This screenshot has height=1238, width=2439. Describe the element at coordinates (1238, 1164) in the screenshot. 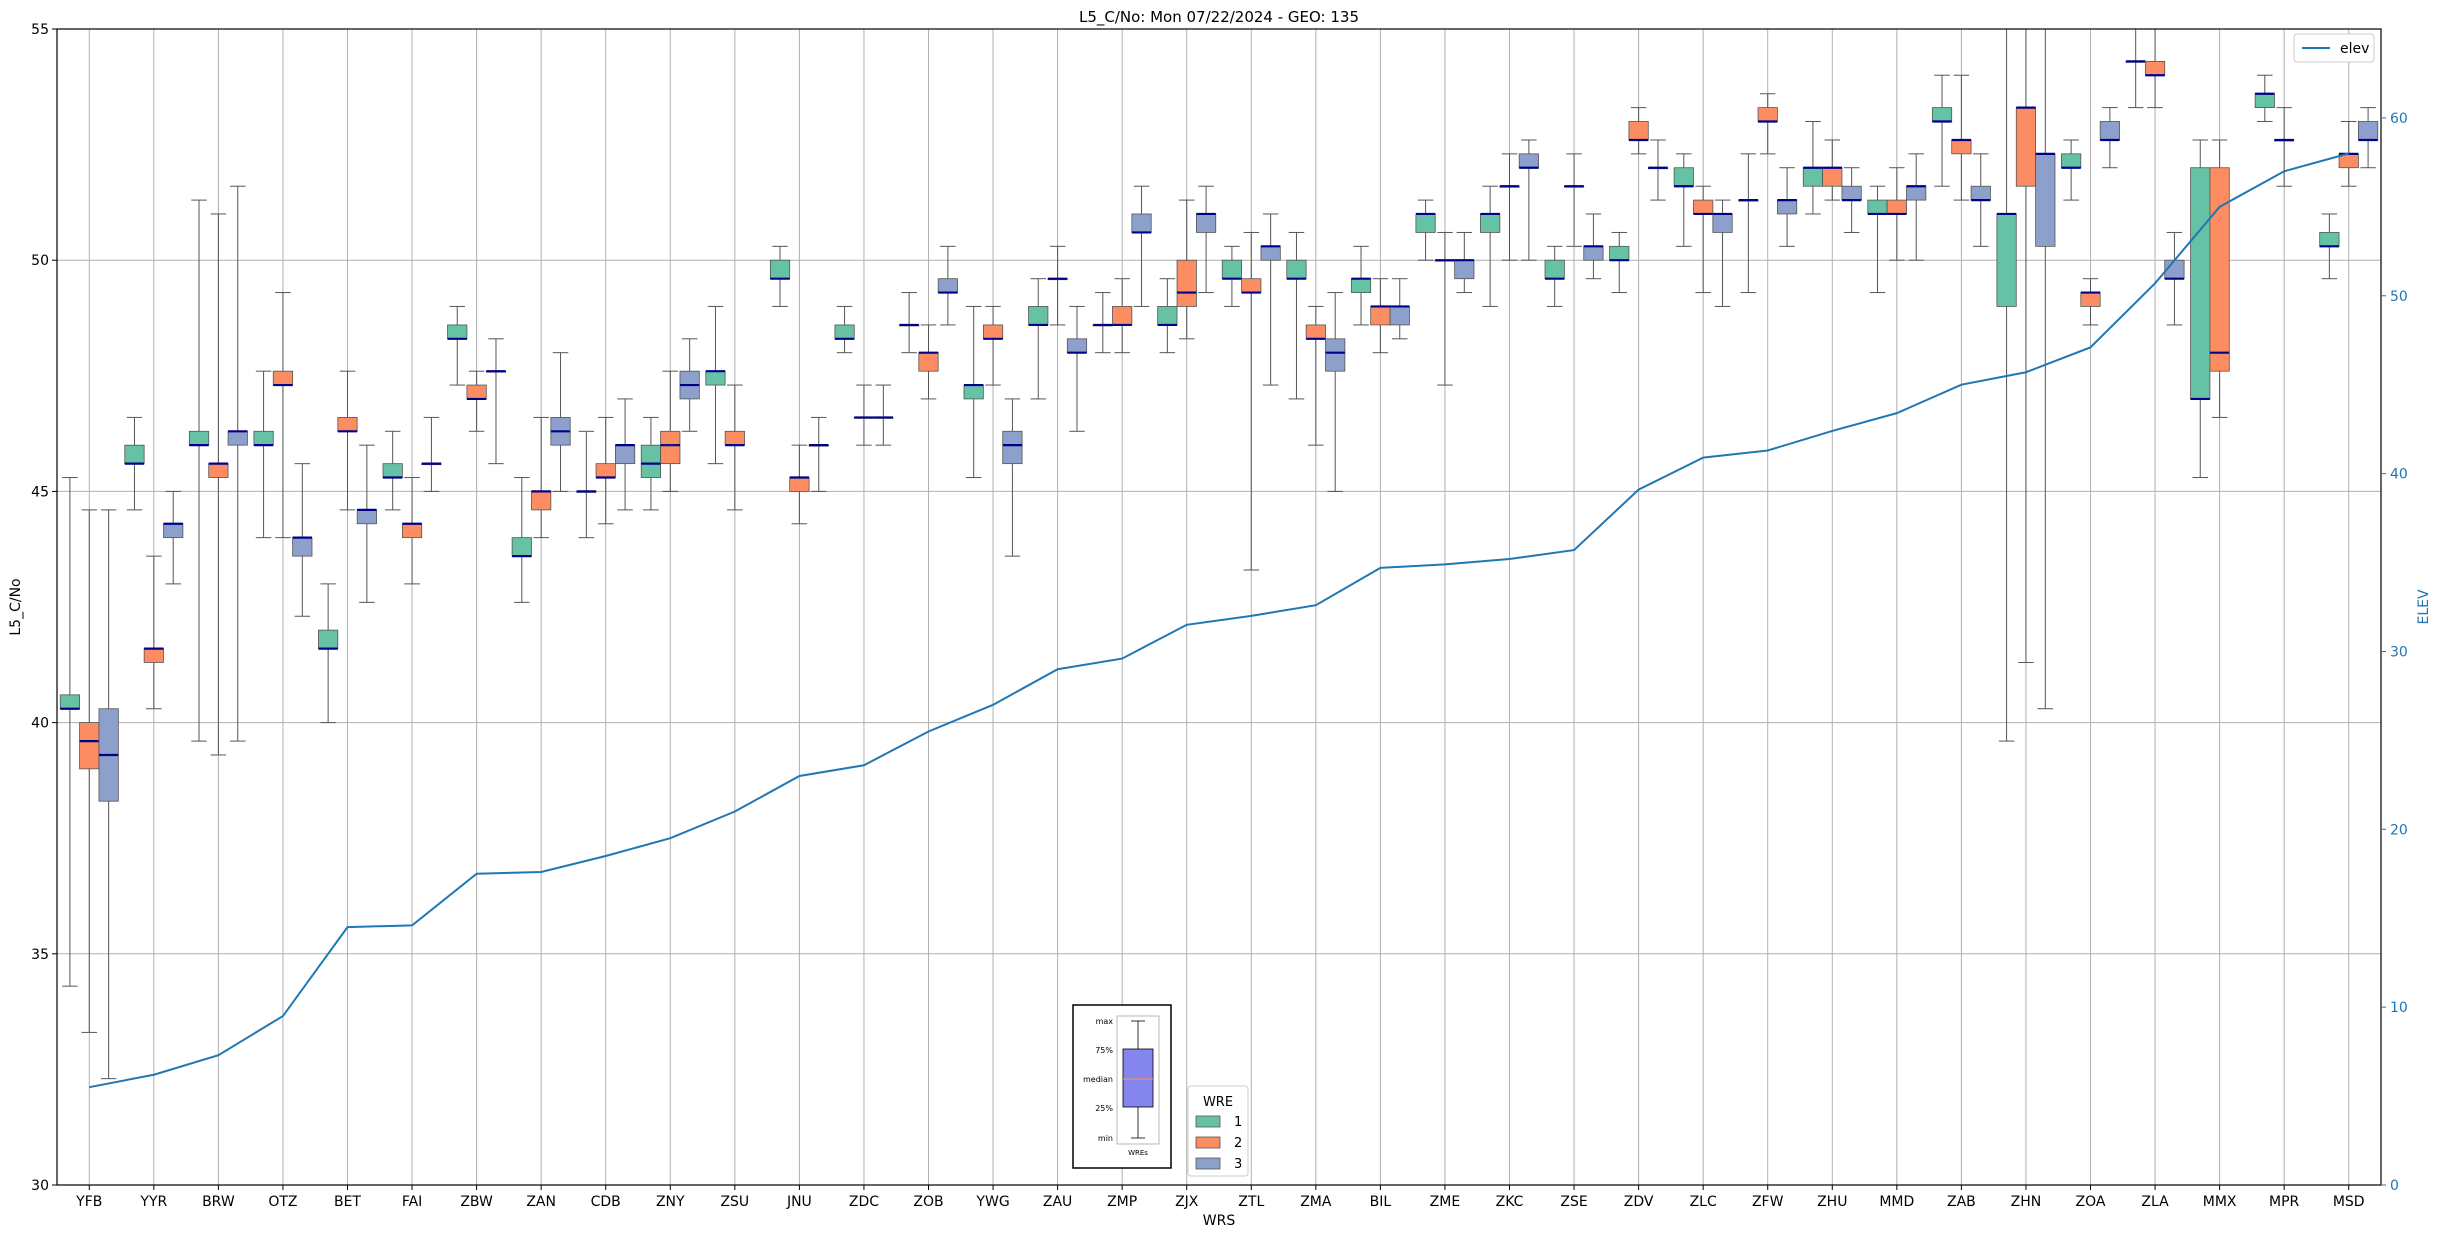

I see `wre-legend-label-3: 3` at that location.